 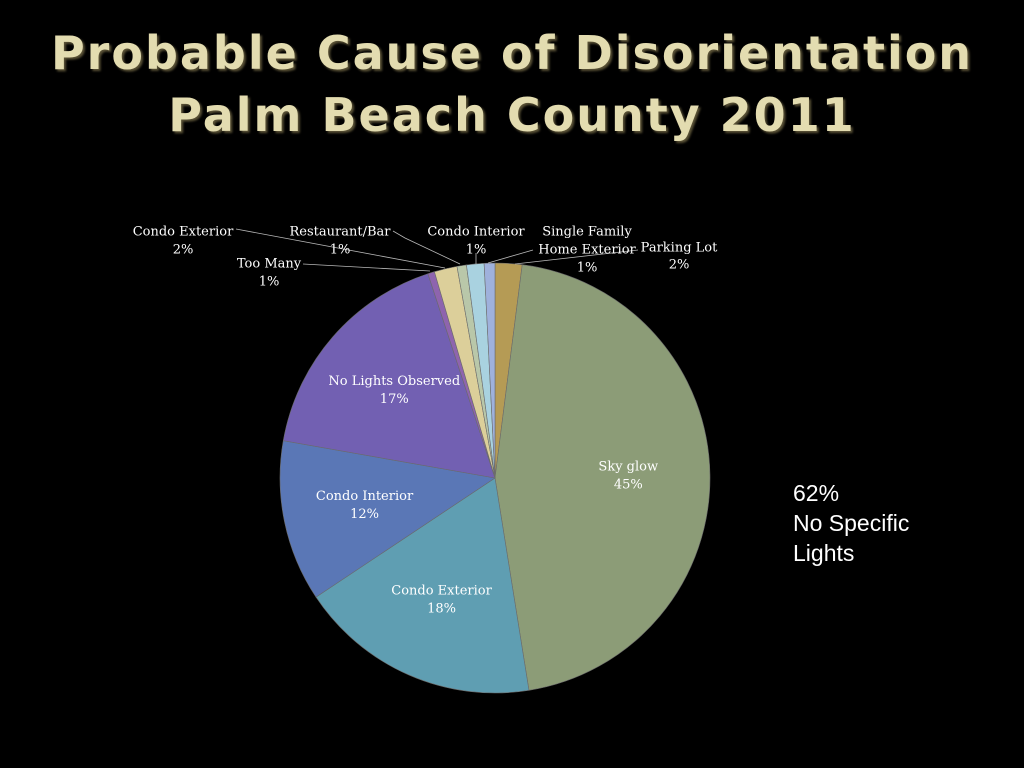 What do you see at coordinates (441, 609) in the screenshot?
I see `slice-label-value-3: 18%` at bounding box center [441, 609].